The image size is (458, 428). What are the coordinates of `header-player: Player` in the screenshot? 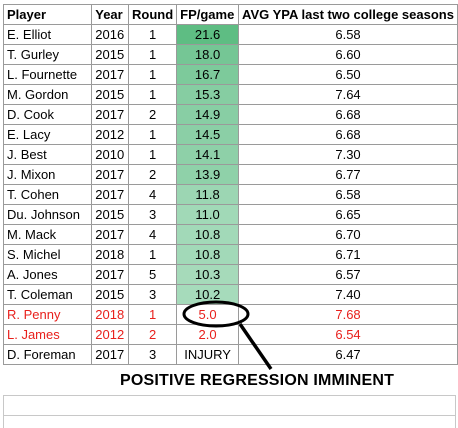 It's located at (47, 14).